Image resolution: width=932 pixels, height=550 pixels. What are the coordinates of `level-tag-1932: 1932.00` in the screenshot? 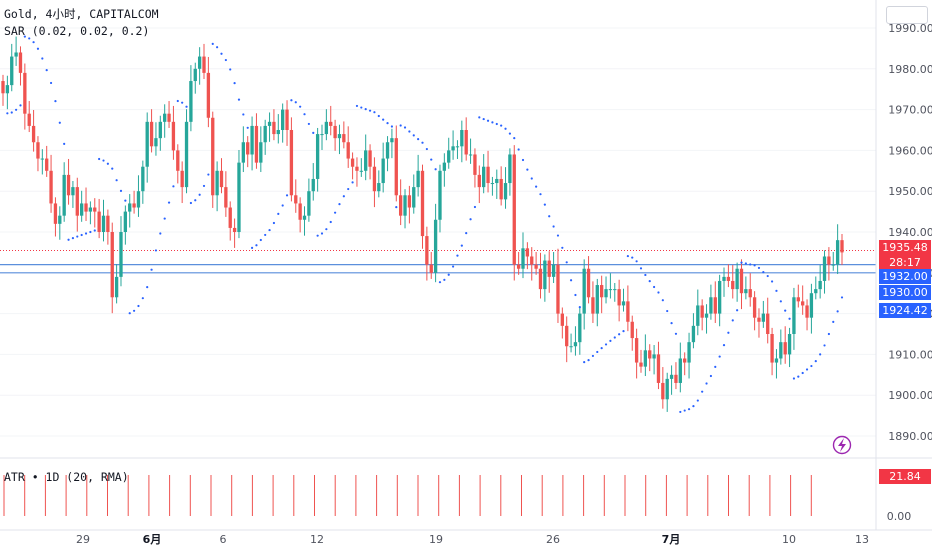 It's located at (905, 276).